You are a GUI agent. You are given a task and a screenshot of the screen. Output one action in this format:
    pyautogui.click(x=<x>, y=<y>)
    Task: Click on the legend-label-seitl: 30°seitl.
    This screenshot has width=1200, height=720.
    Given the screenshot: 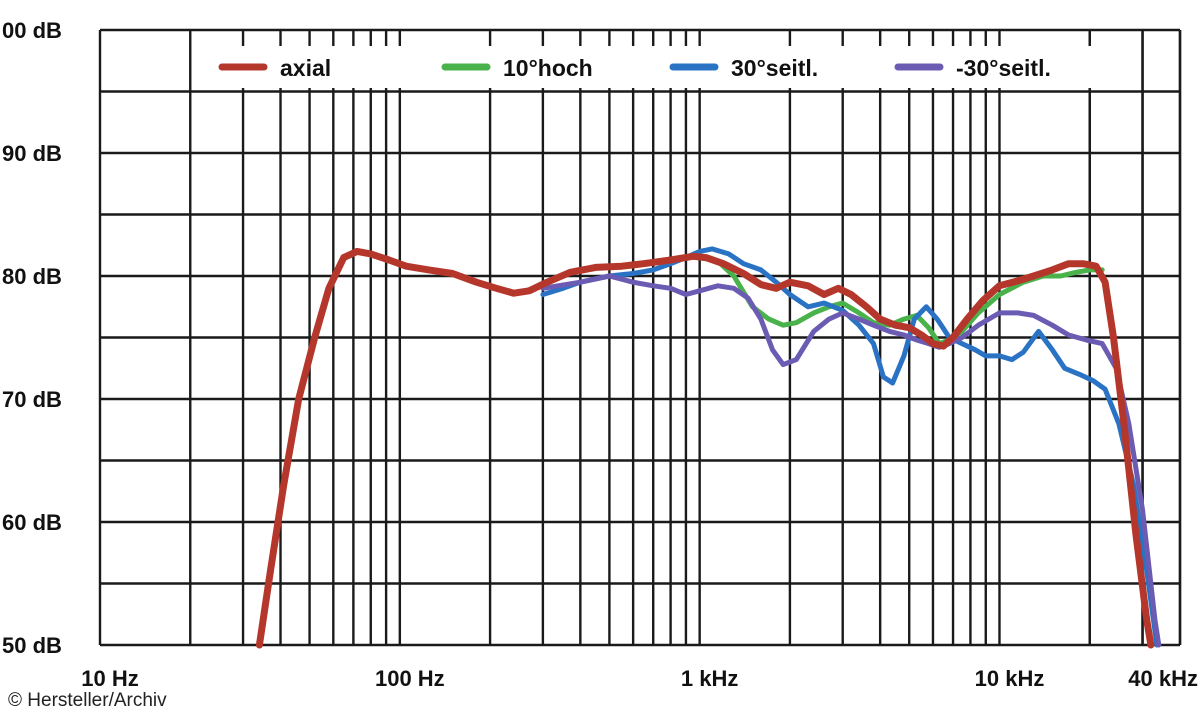 What is the action you would take?
    pyautogui.click(x=774, y=68)
    